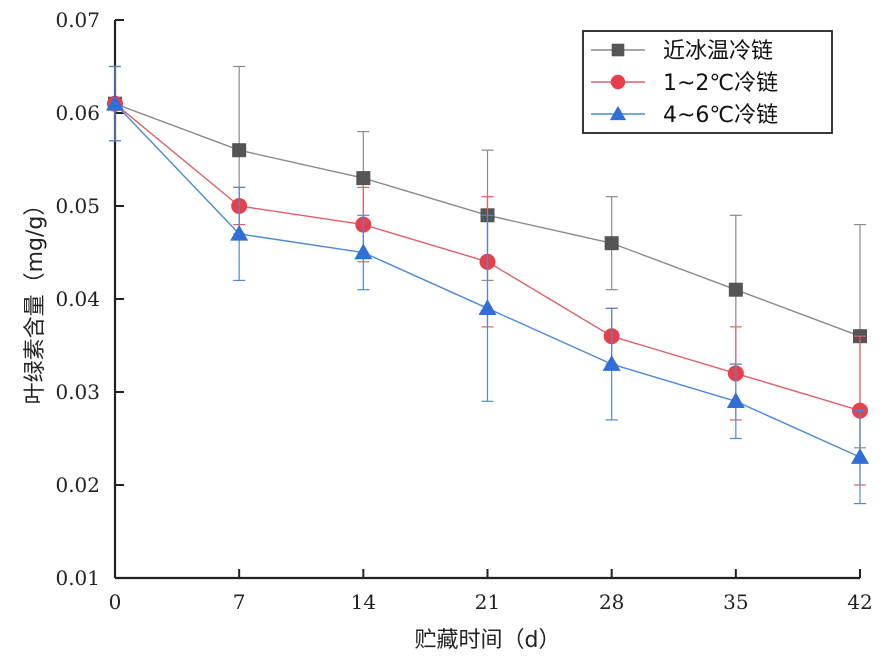 This screenshot has width=886, height=661. I want to click on x-tick-label: 35, so click(735, 602).